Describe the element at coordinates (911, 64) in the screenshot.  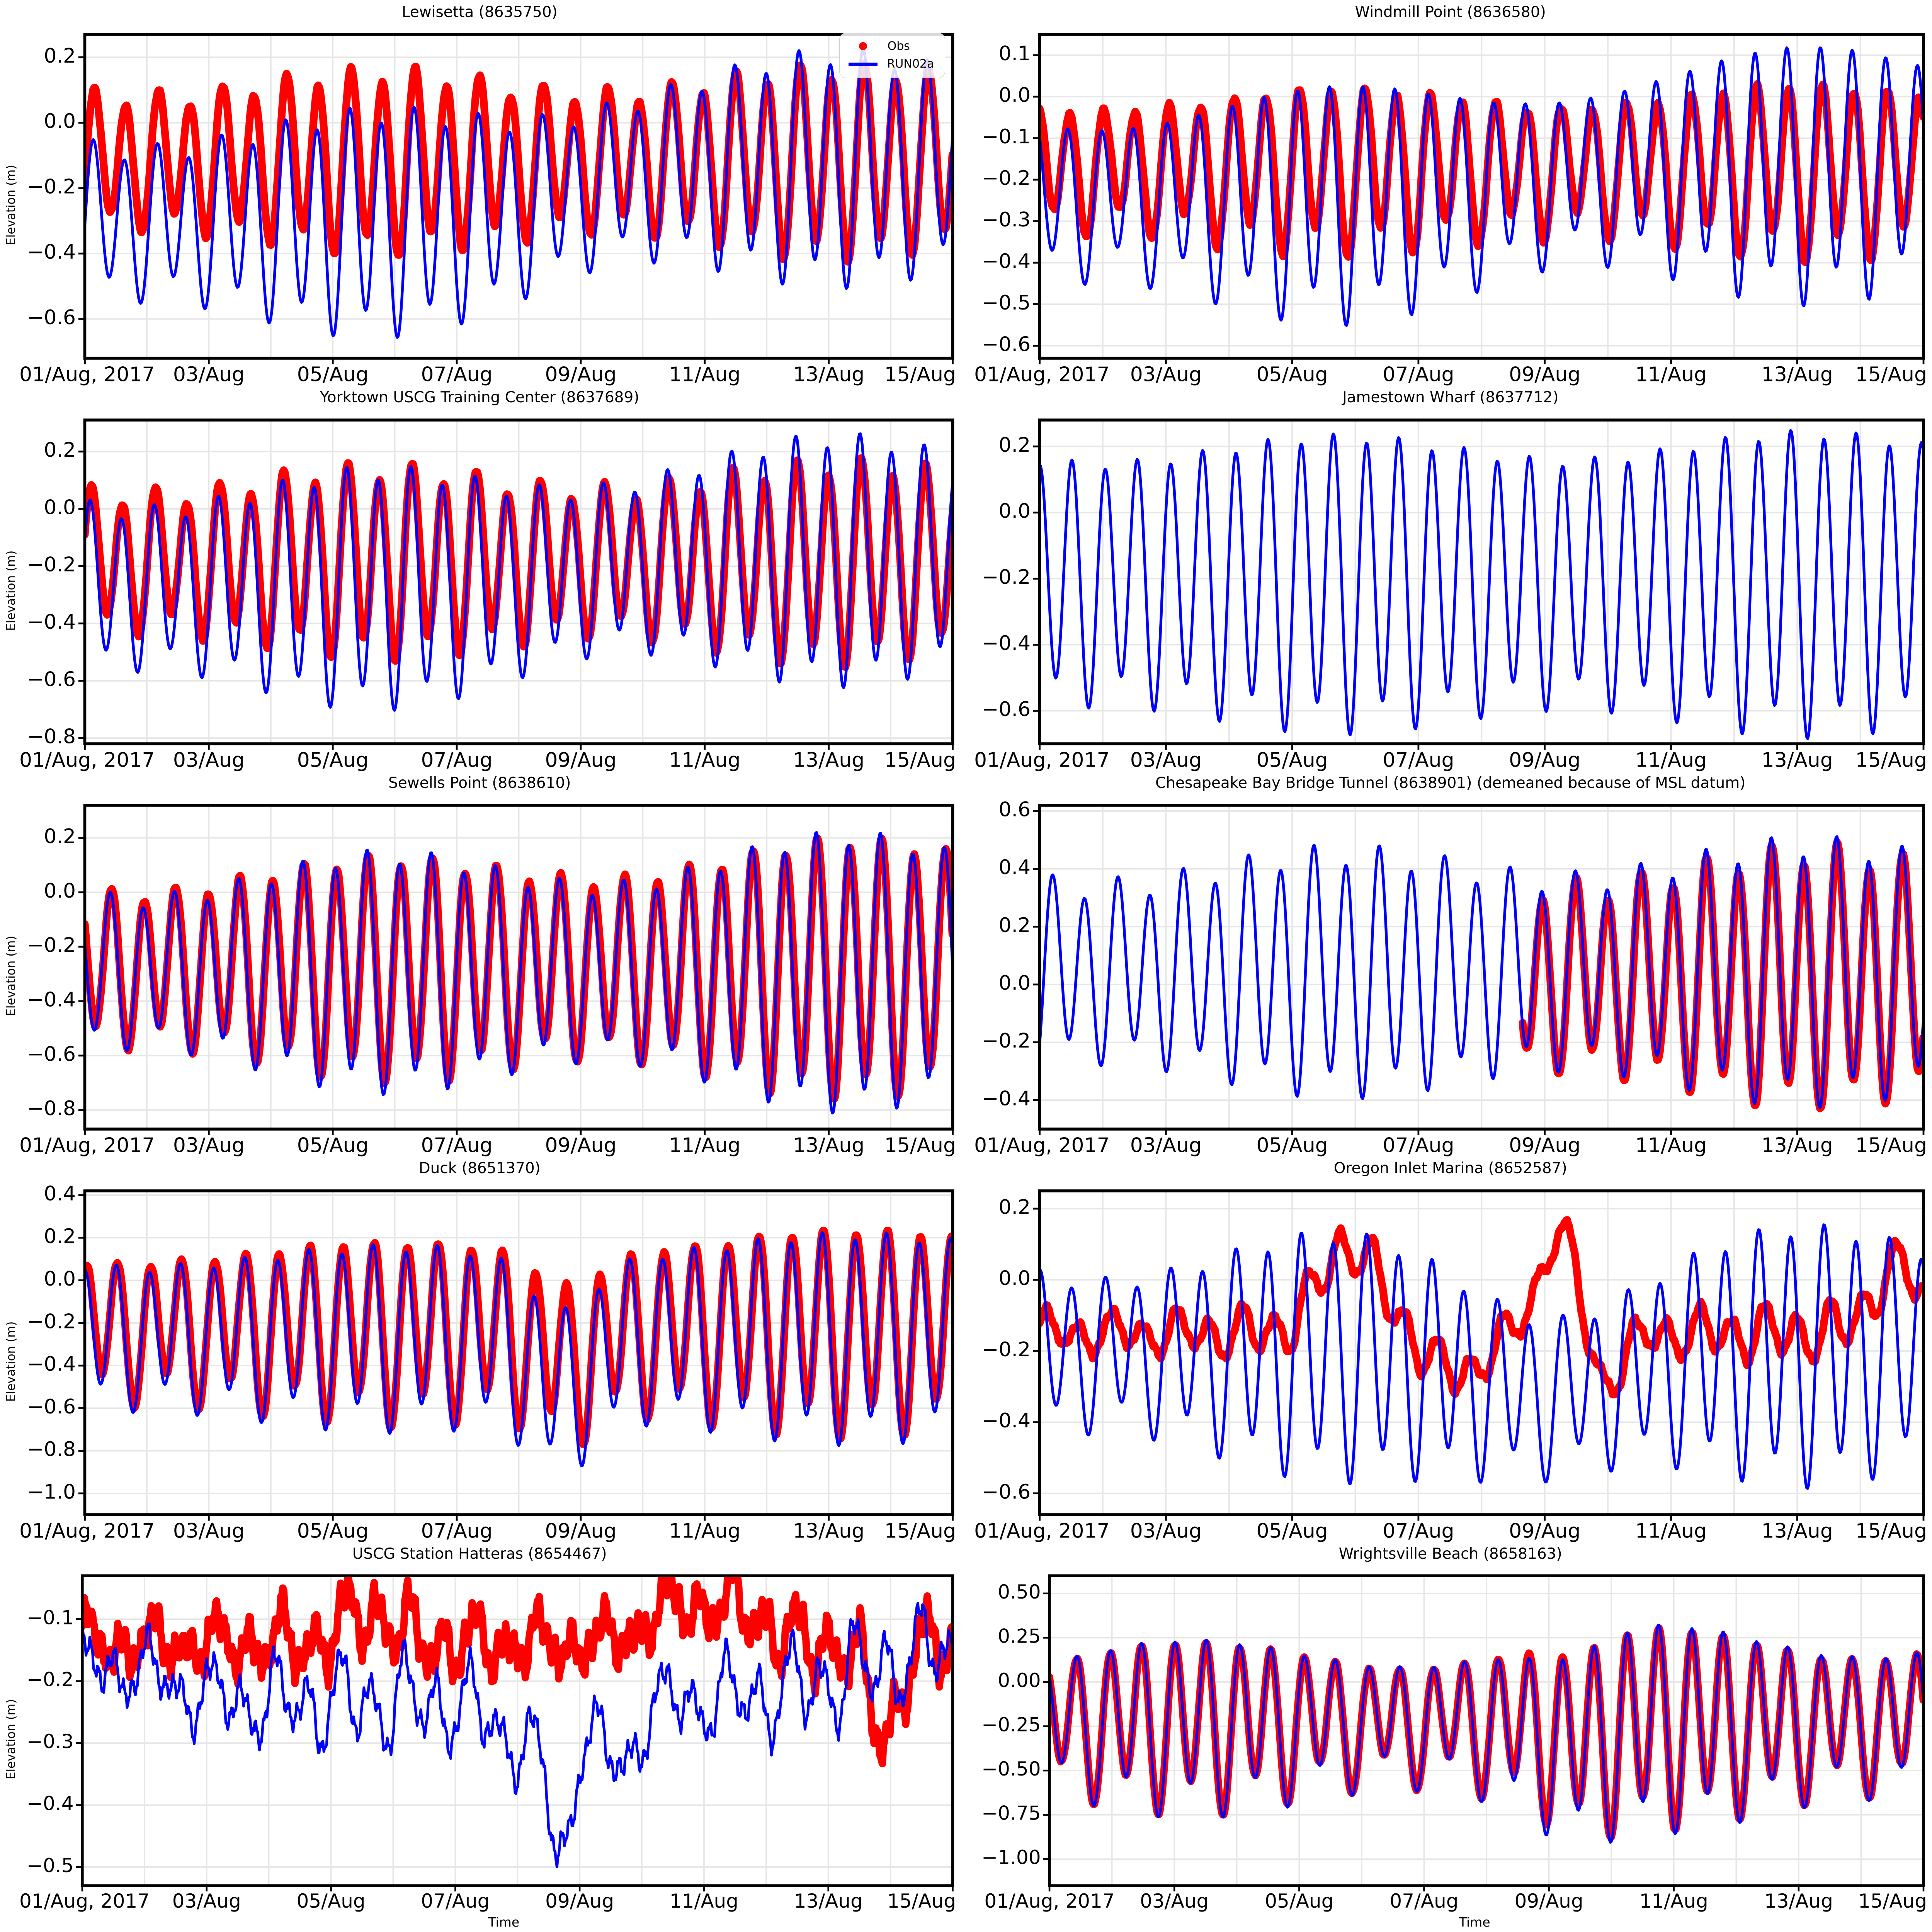
I see `legend-model-label: RUN02a` at that location.